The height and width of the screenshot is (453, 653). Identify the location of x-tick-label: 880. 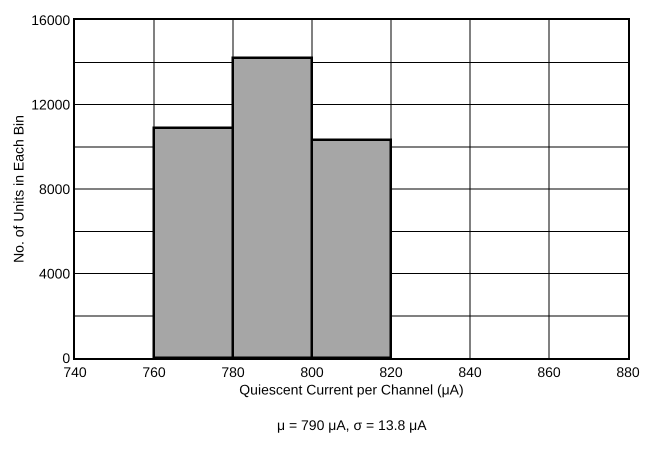
(628, 372).